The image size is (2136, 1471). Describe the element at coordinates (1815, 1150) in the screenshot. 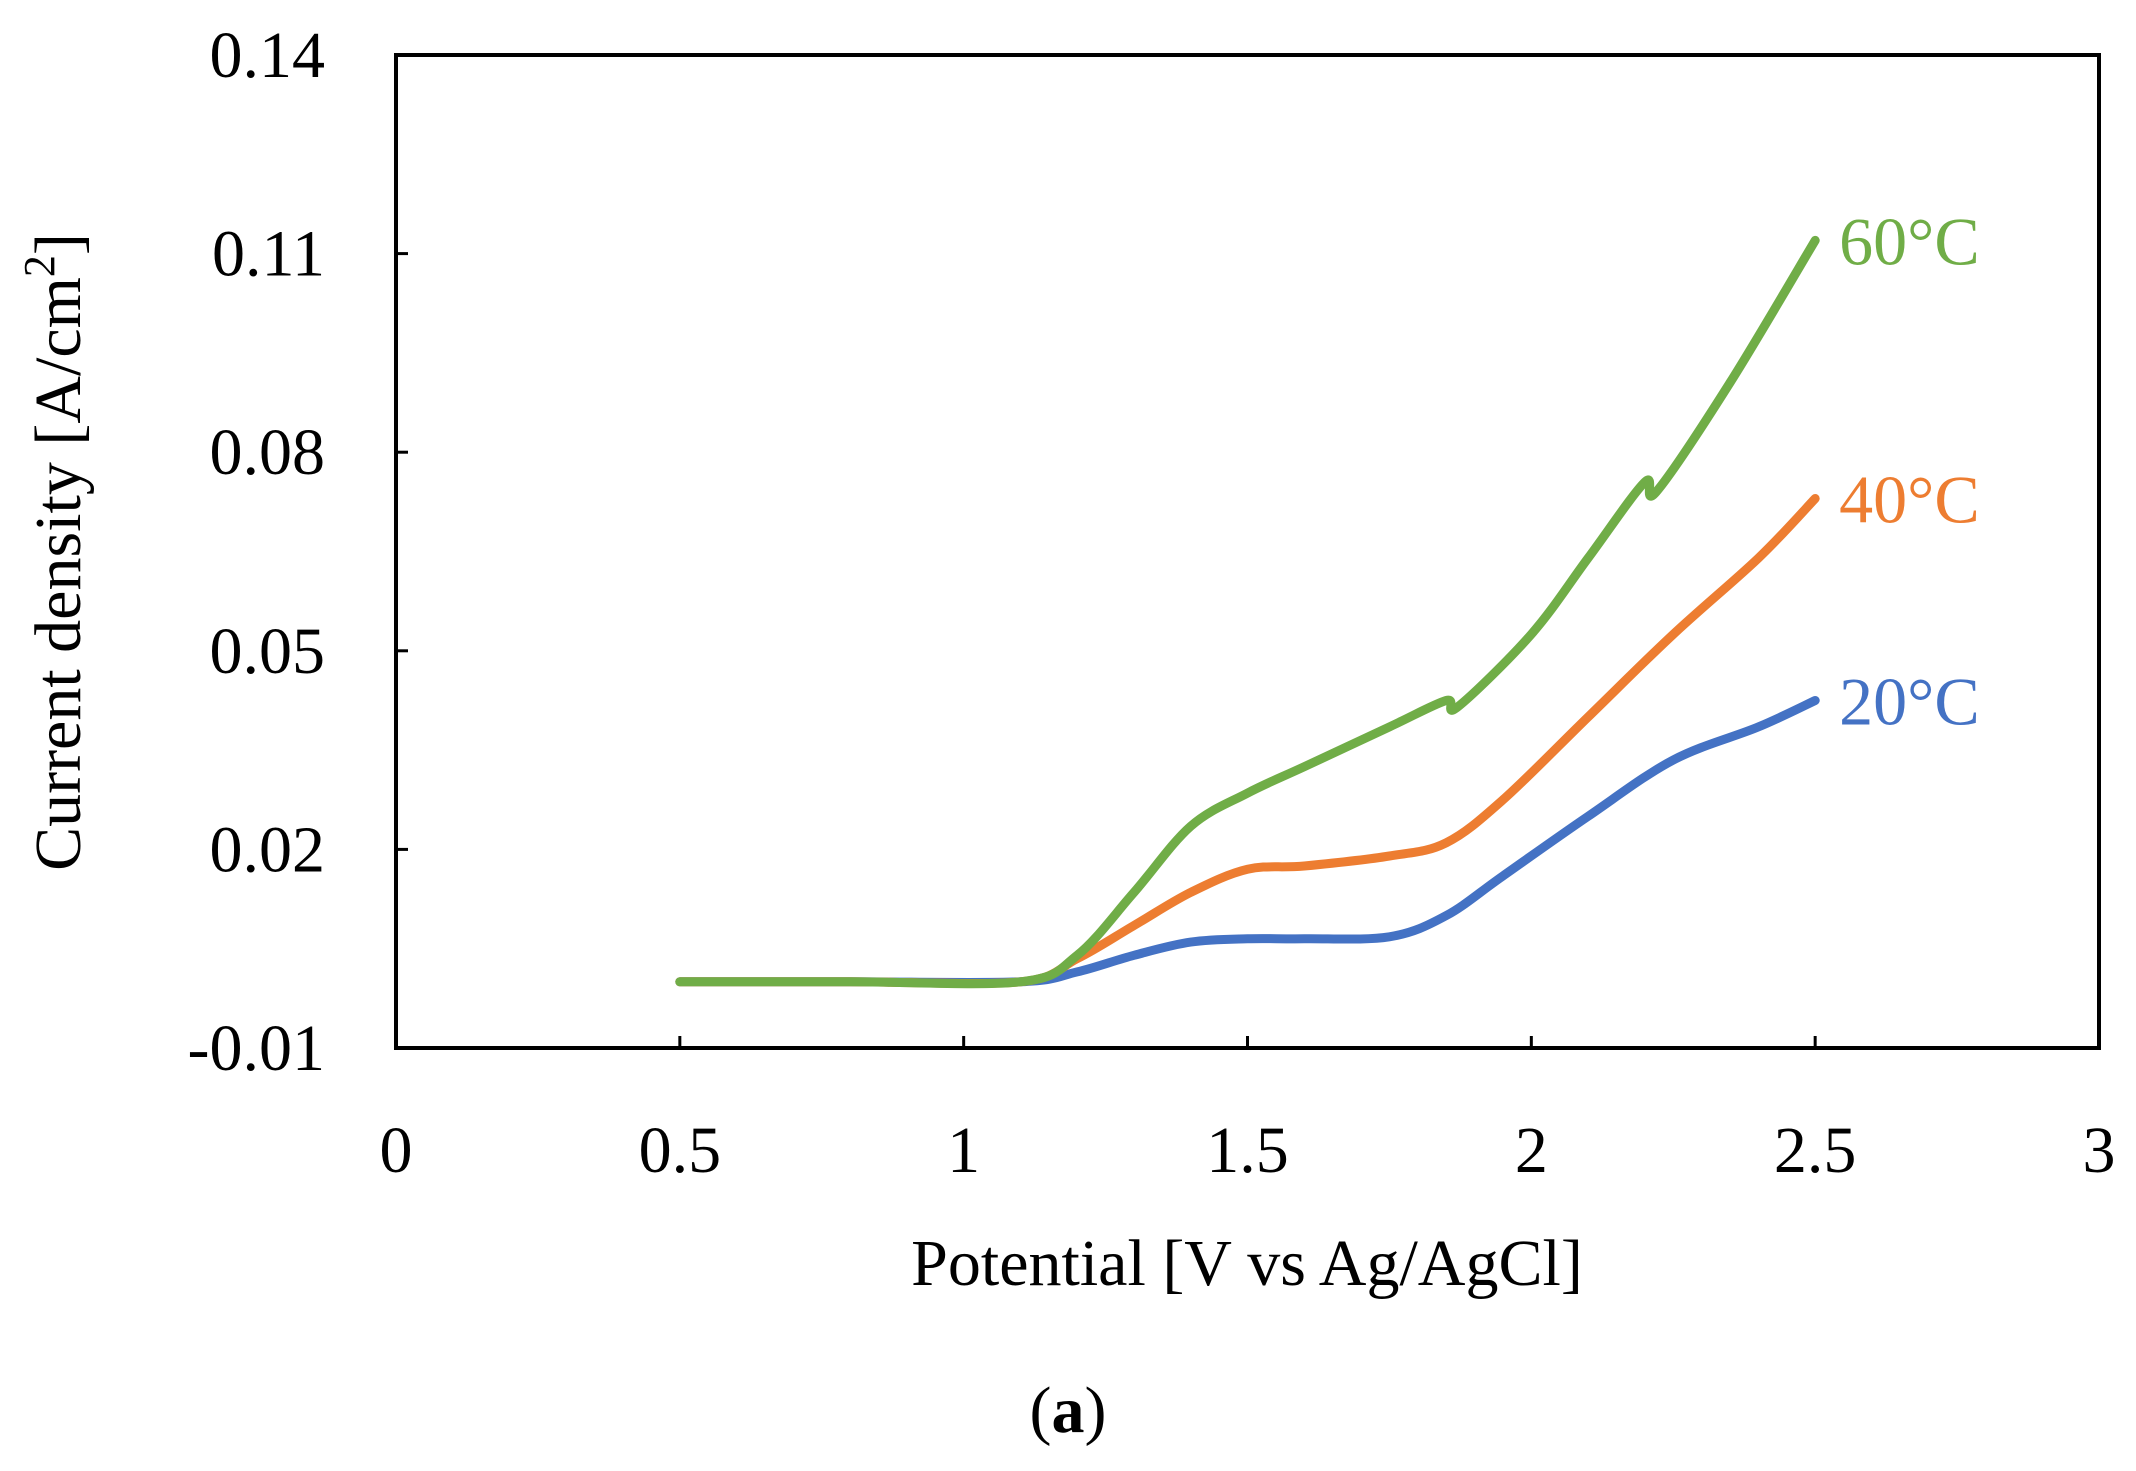

I see `x-tick-label: 2.5` at that location.